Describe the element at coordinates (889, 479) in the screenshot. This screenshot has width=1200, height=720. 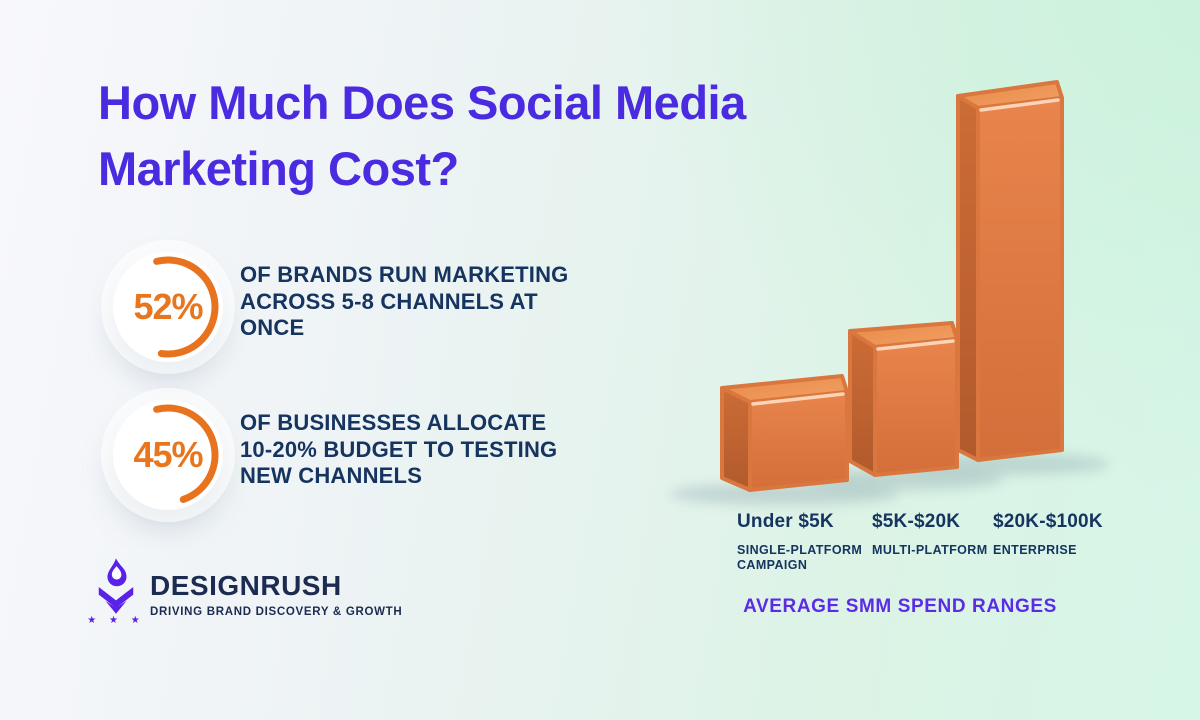
I see `bar-shadows` at that location.